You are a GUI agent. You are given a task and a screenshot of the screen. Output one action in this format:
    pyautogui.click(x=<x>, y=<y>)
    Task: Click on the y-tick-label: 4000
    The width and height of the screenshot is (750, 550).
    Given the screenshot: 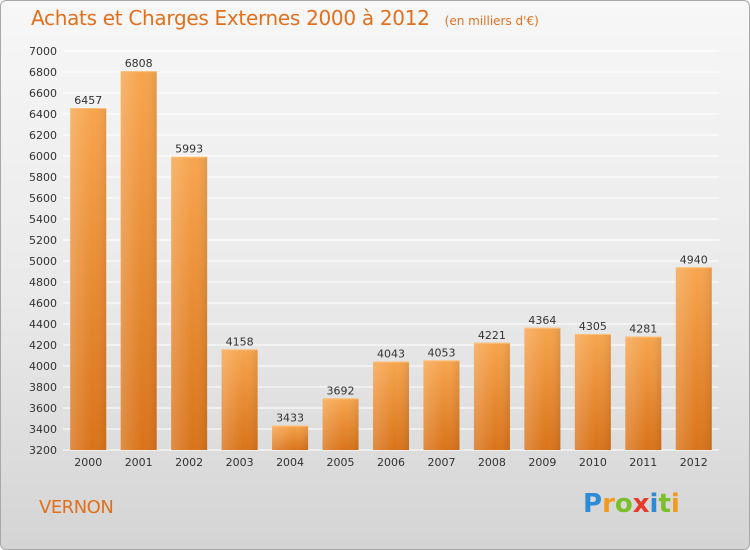 What is the action you would take?
    pyautogui.click(x=43, y=366)
    